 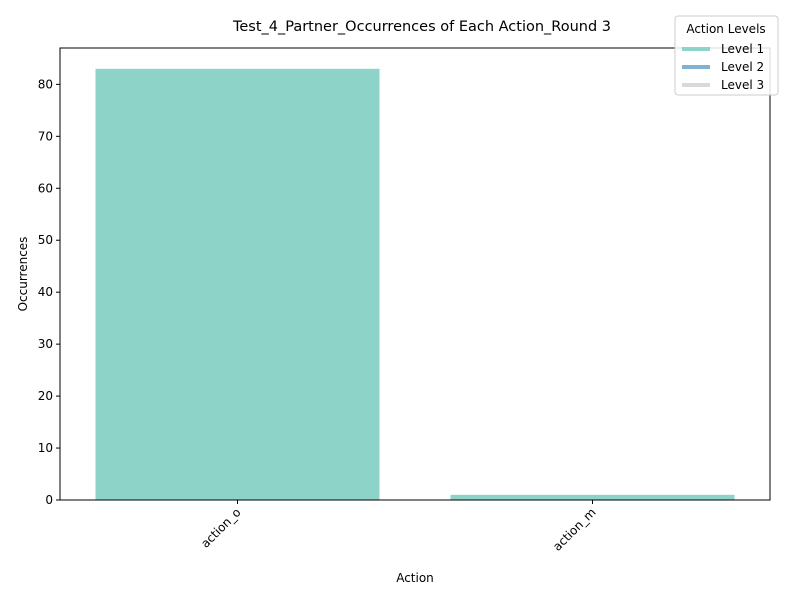 What do you see at coordinates (742, 67) in the screenshot?
I see `legend-label: Level 2` at bounding box center [742, 67].